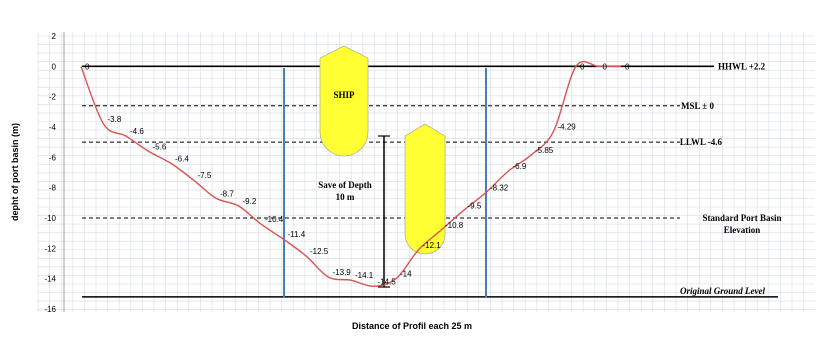 The width and height of the screenshot is (820, 341). What do you see at coordinates (432, 245) in the screenshot?
I see `data-label: -12.1` at bounding box center [432, 245].